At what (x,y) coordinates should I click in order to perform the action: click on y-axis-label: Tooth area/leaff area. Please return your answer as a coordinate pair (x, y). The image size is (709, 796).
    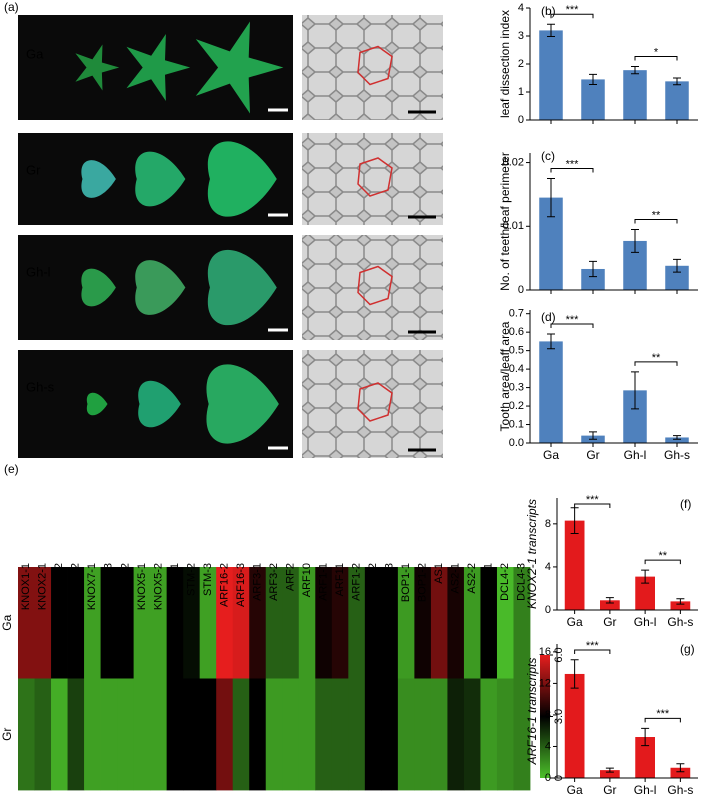
    Looking at the image, I should click on (505, 376).